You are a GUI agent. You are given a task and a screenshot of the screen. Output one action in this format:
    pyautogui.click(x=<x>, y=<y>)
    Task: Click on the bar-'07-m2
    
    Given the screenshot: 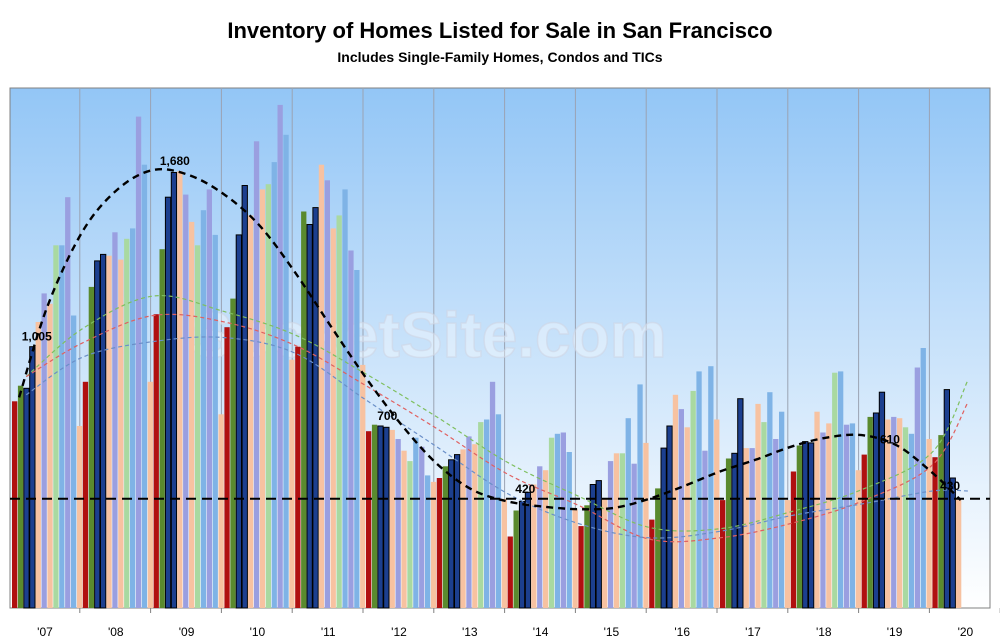 What is the action you would take?
    pyautogui.click(x=20, y=496)
    